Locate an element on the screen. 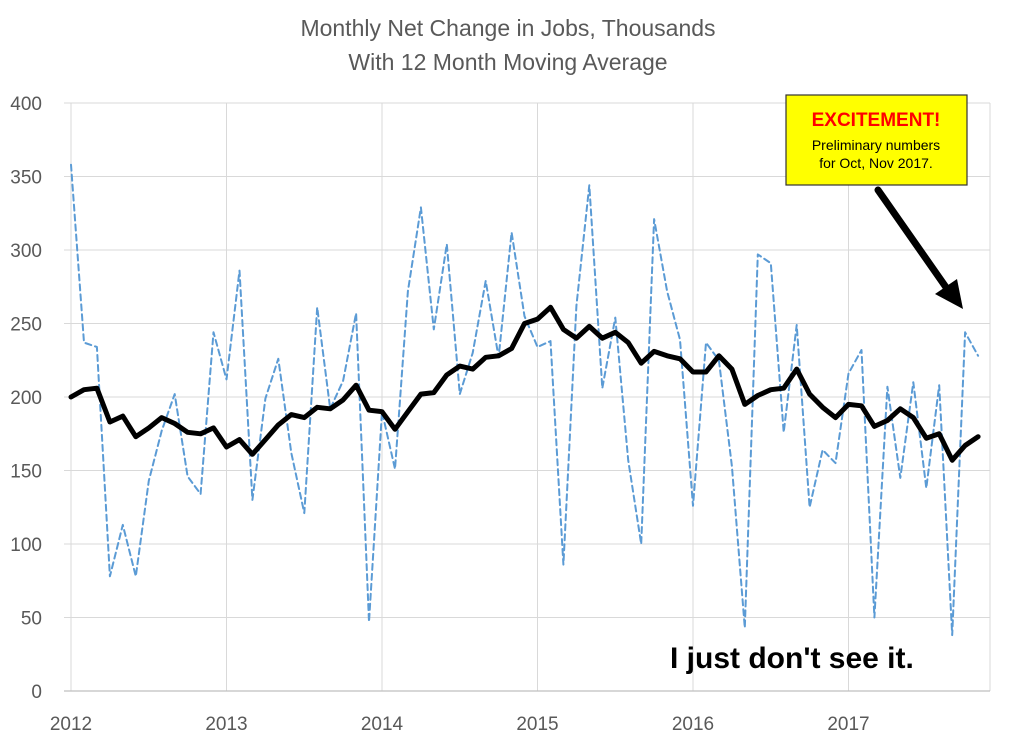 The height and width of the screenshot is (748, 1024). chart-subtitle: With 12 Month Moving Average is located at coordinates (507, 62).